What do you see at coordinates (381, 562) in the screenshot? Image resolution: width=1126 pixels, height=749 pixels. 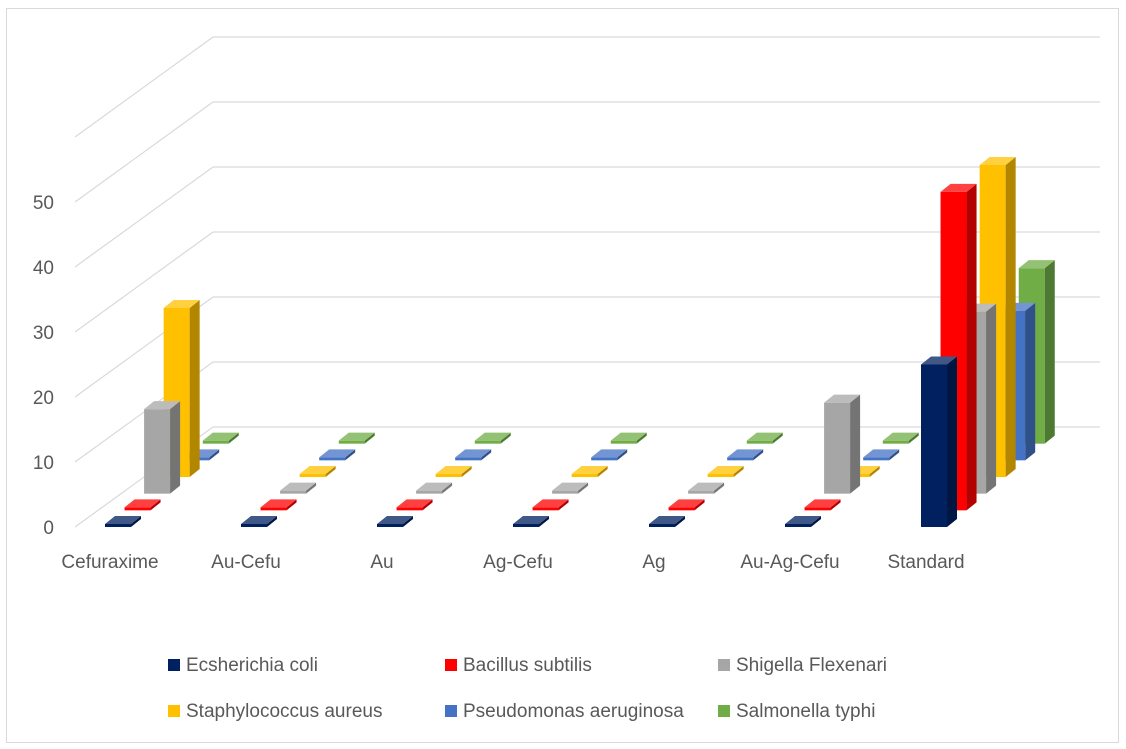 I see `x-category-label: Au` at bounding box center [381, 562].